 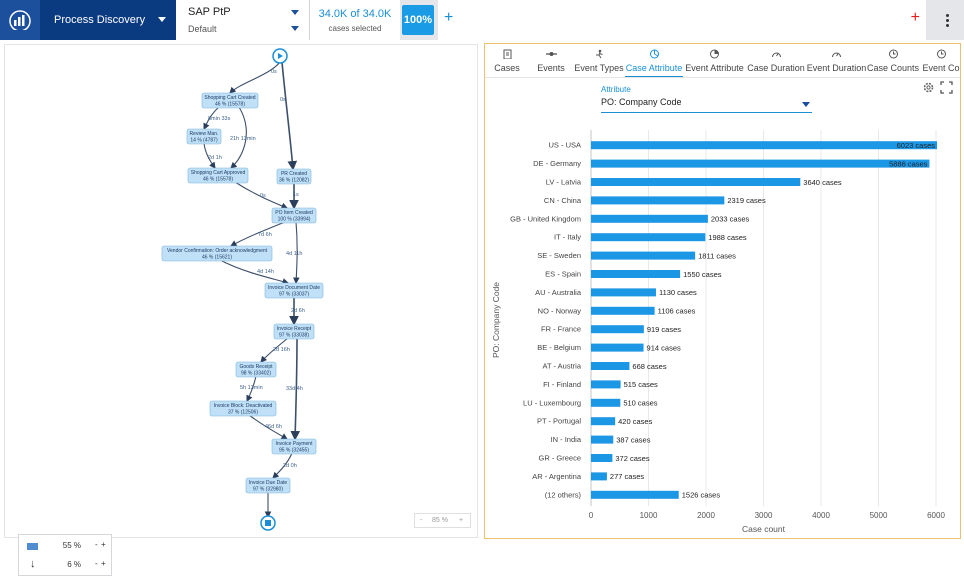 What do you see at coordinates (706, 105) in the screenshot?
I see `attribute-select: PO: Company Code` at bounding box center [706, 105].